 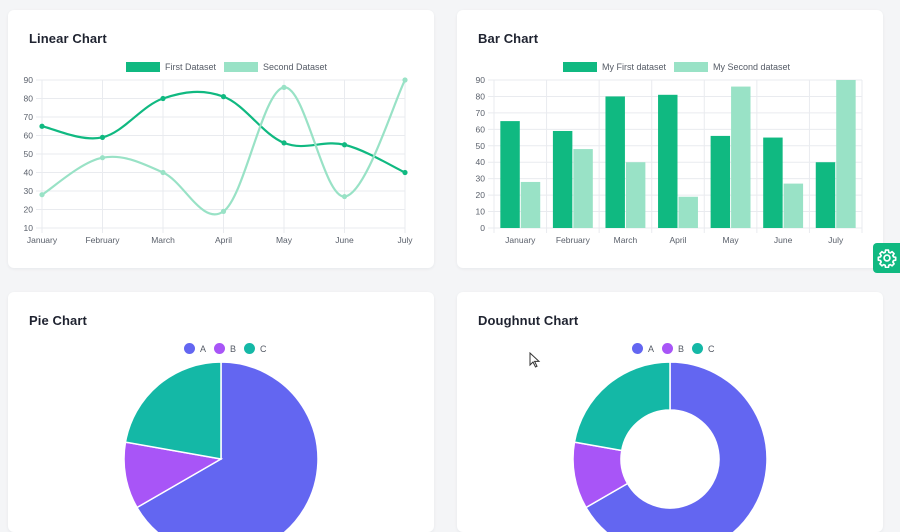 What do you see at coordinates (783, 240) in the screenshot?
I see `x-tick-label: June` at bounding box center [783, 240].